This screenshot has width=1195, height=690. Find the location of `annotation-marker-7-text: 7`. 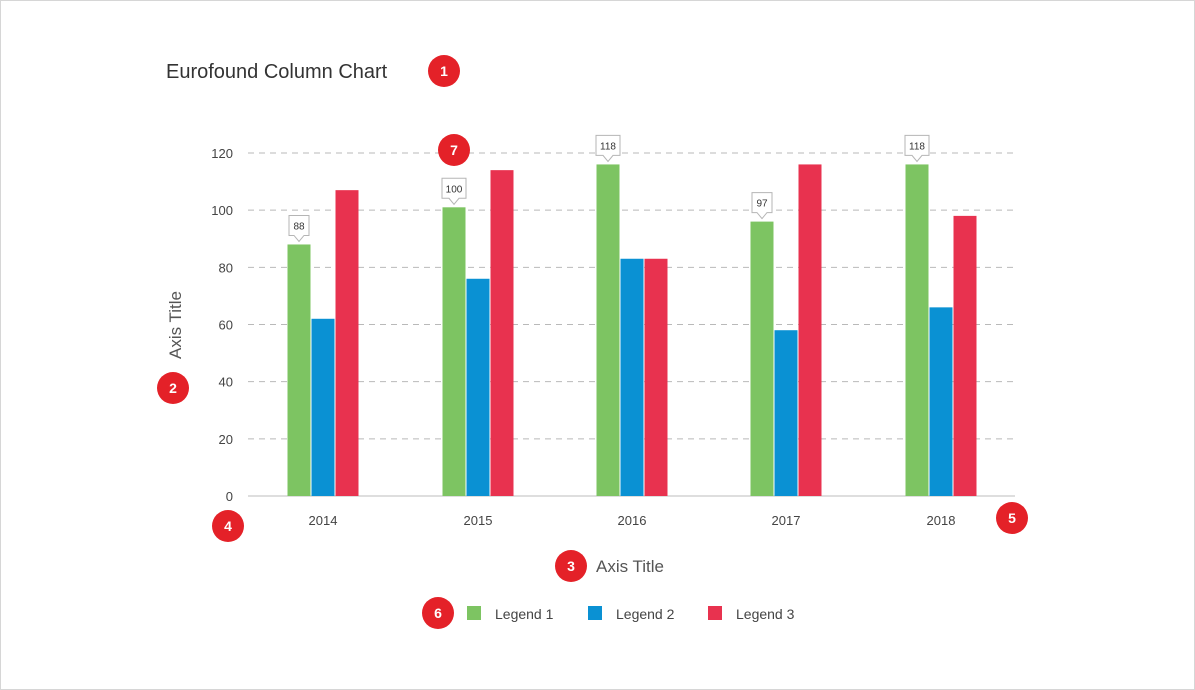

annotation-marker-7-text: 7 is located at coordinates (454, 150).